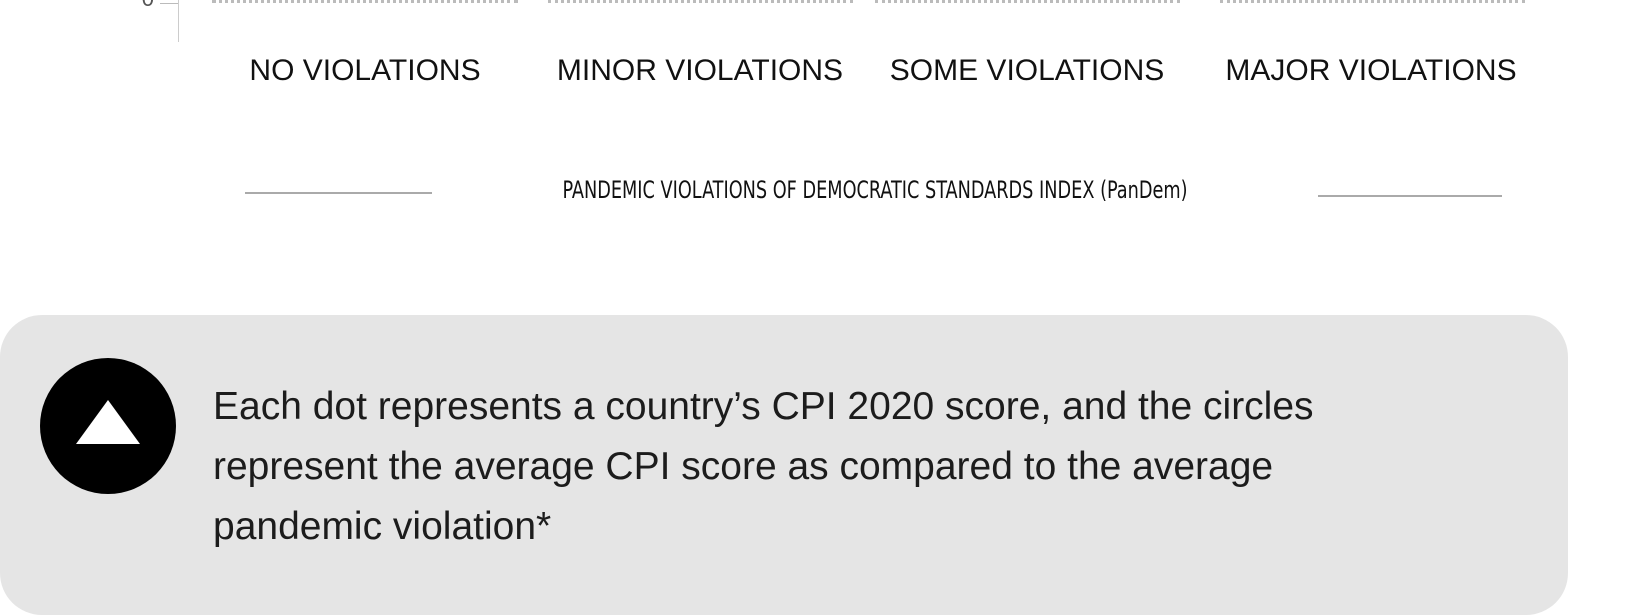 The width and height of the screenshot is (1630, 615). I want to click on category-label: MINOR VIOLATIONS, so click(700, 70).